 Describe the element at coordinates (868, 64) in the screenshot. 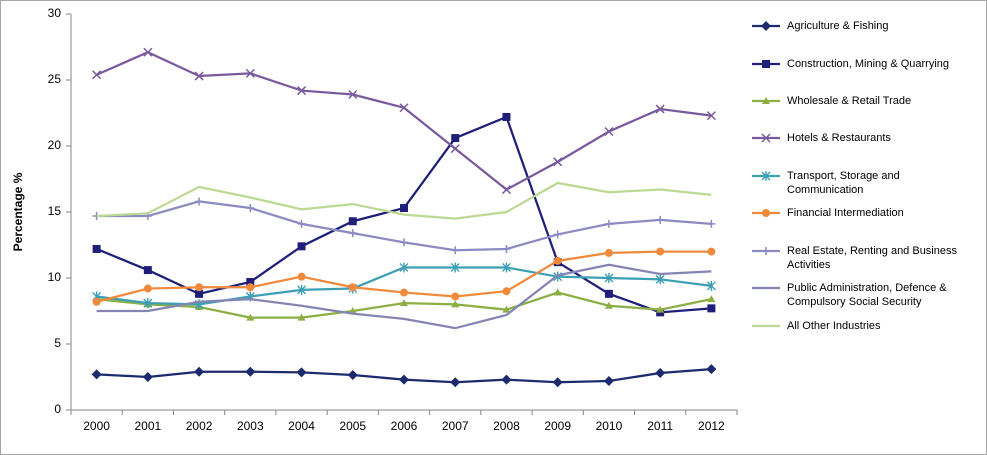

I see `legend-label: Construction, Mining & Quarrying` at that location.